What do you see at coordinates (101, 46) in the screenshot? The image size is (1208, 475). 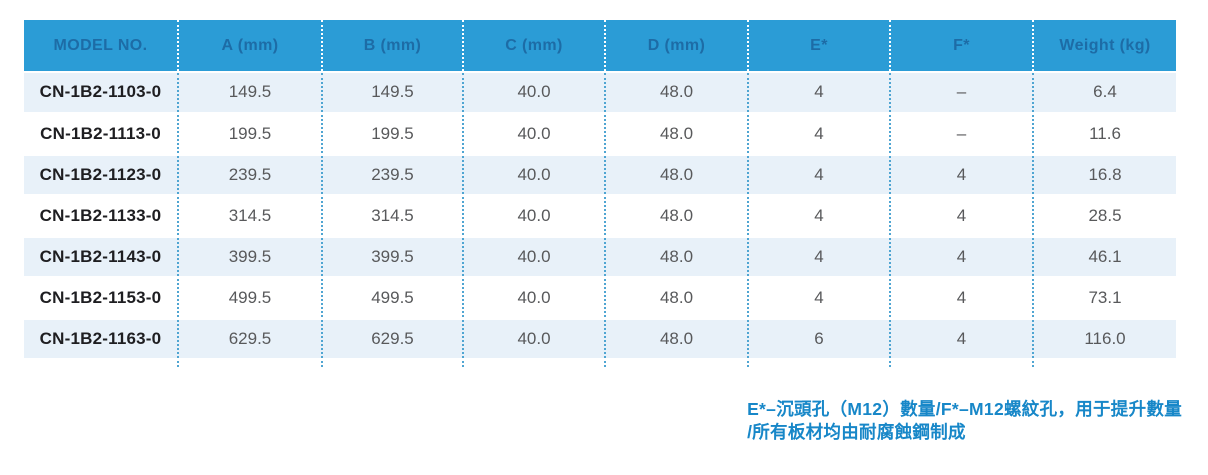 I see `column-header-model: MODEL NO.` at bounding box center [101, 46].